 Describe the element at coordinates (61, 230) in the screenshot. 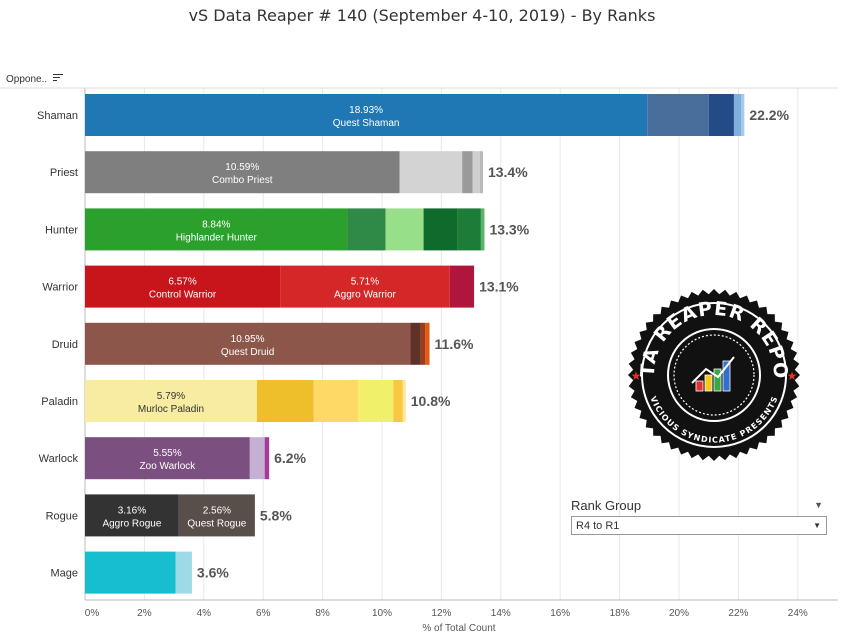

I see `category-label: Hunter` at that location.